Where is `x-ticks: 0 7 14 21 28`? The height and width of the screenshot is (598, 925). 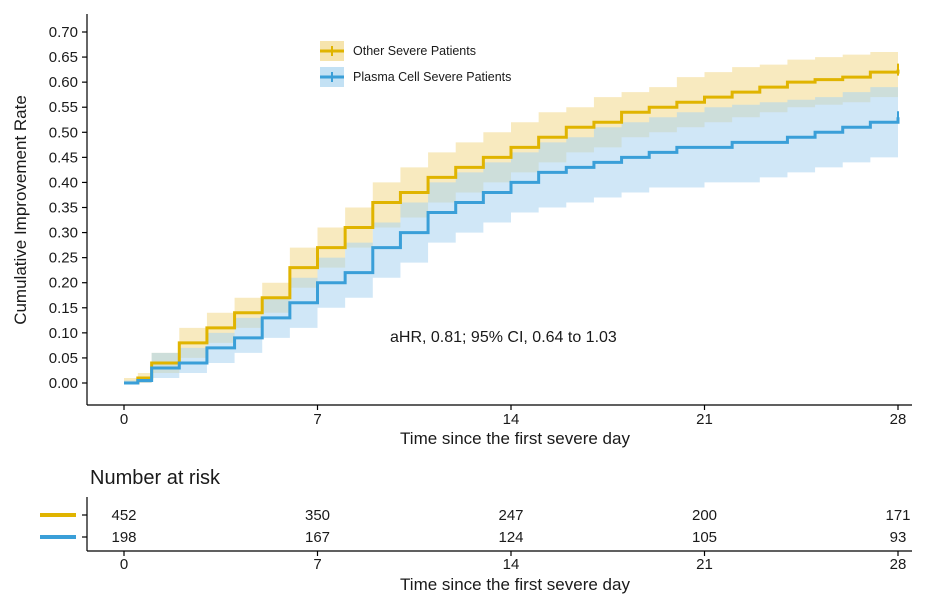 x-ticks: 0 7 14 21 28 is located at coordinates (513, 416).